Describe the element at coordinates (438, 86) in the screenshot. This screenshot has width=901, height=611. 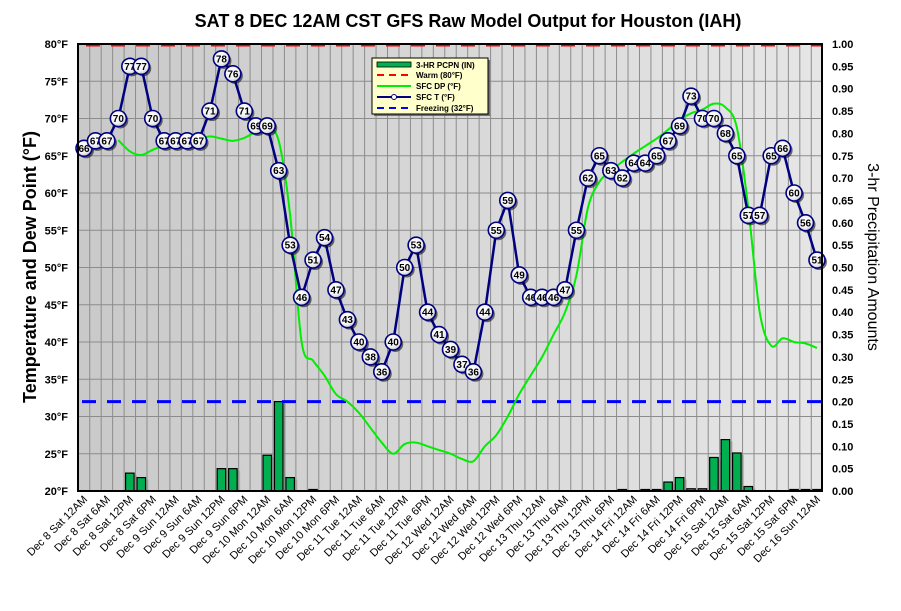
I see `legend-dewpoint-label: SFC DP (°F)` at that location.